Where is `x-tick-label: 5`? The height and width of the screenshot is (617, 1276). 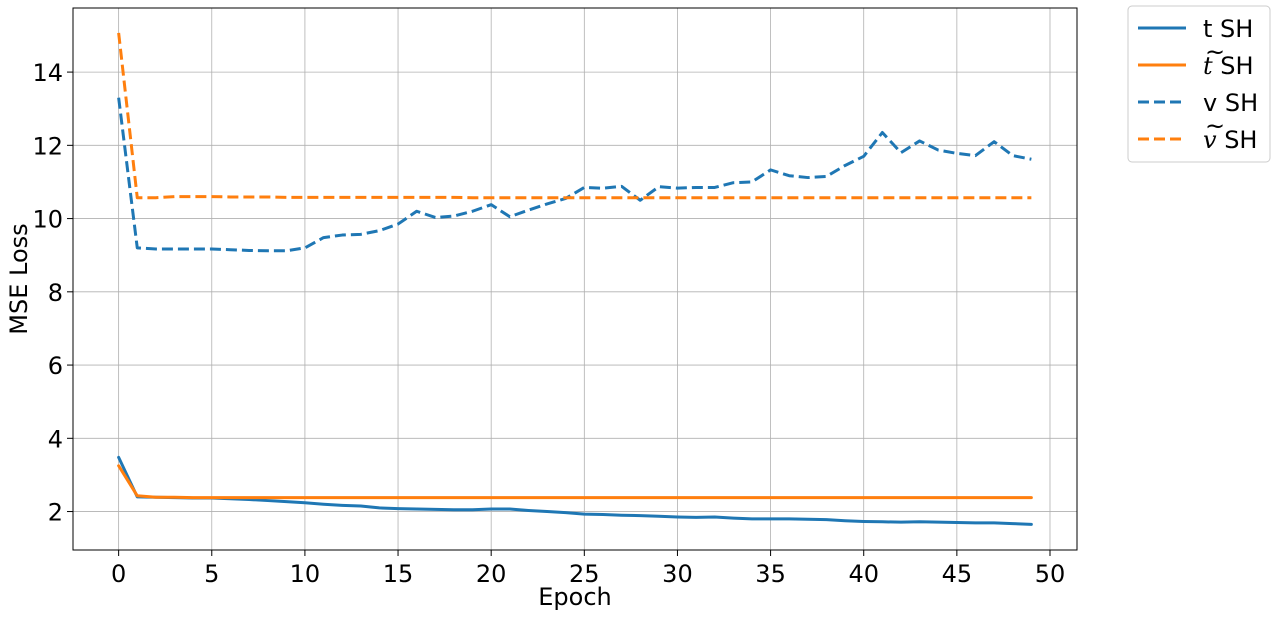
x-tick-label: 5 is located at coordinates (211, 574).